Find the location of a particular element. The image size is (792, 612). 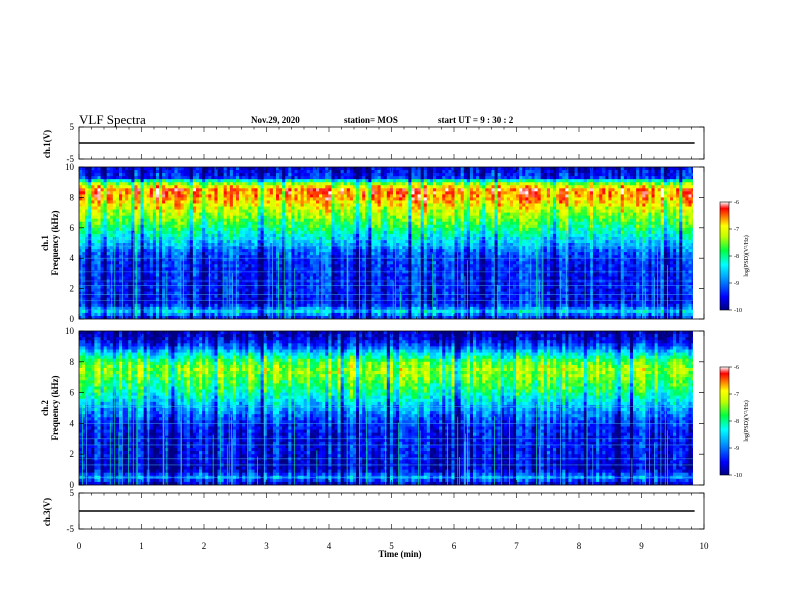

ch3v-tick-label-1: -5 is located at coordinates (71, 529).